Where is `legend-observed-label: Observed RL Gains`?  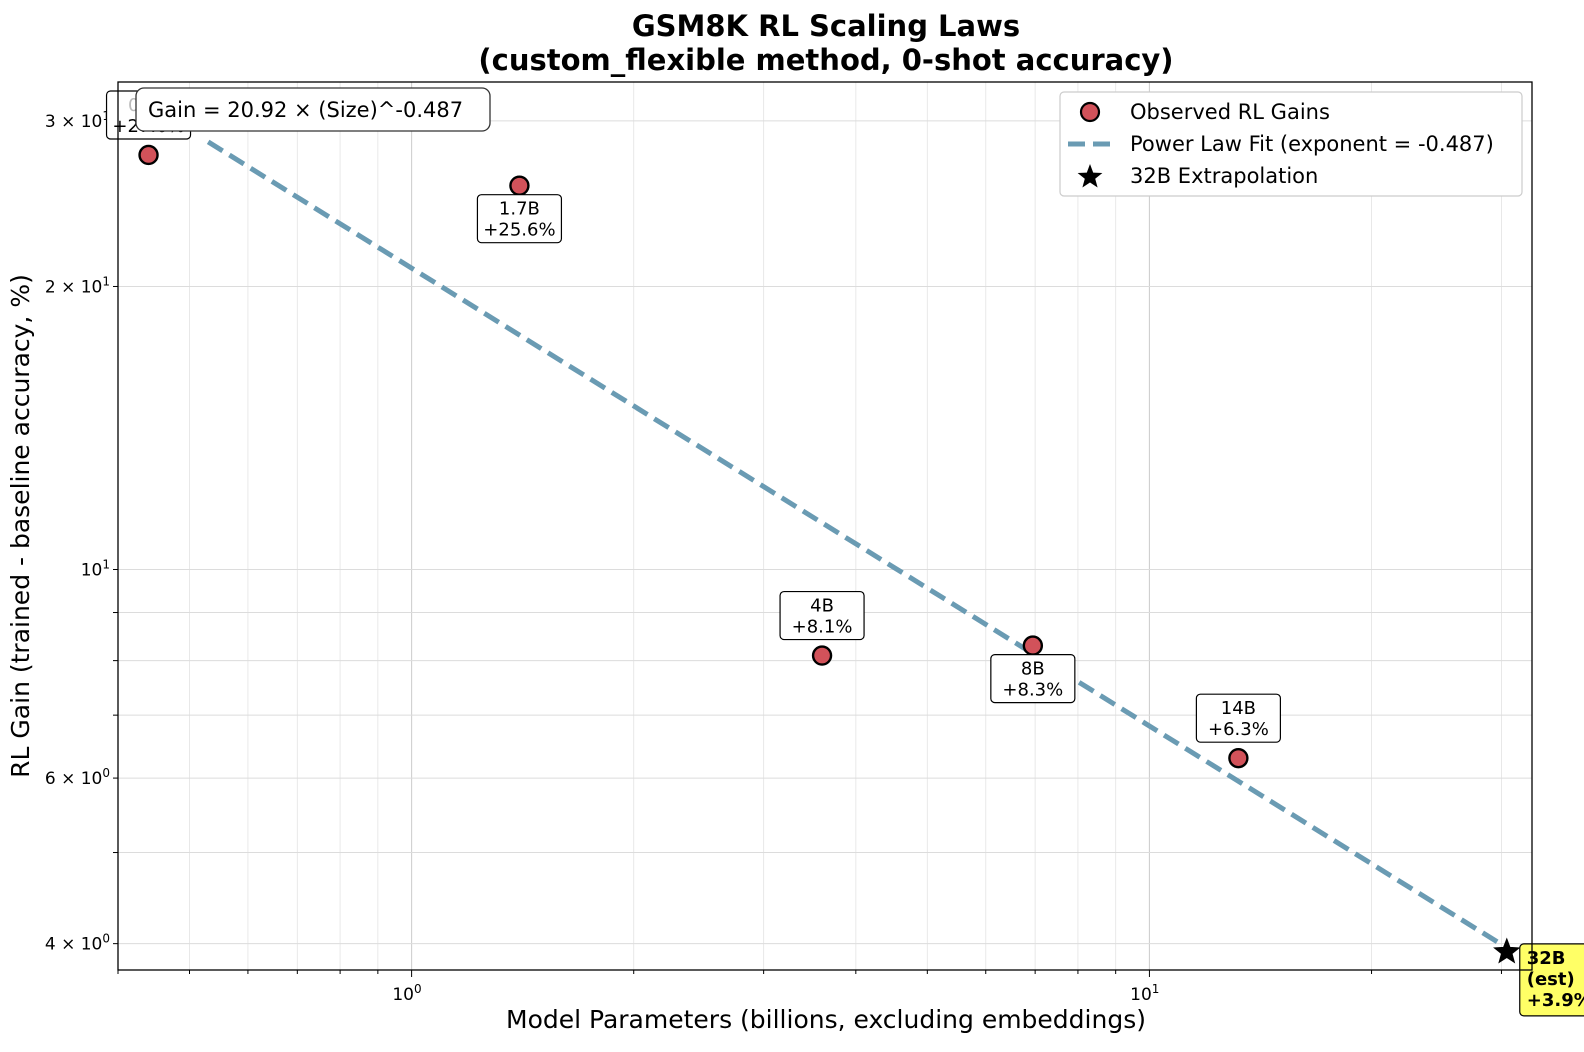 legend-observed-label: Observed RL Gains is located at coordinates (1230, 112).